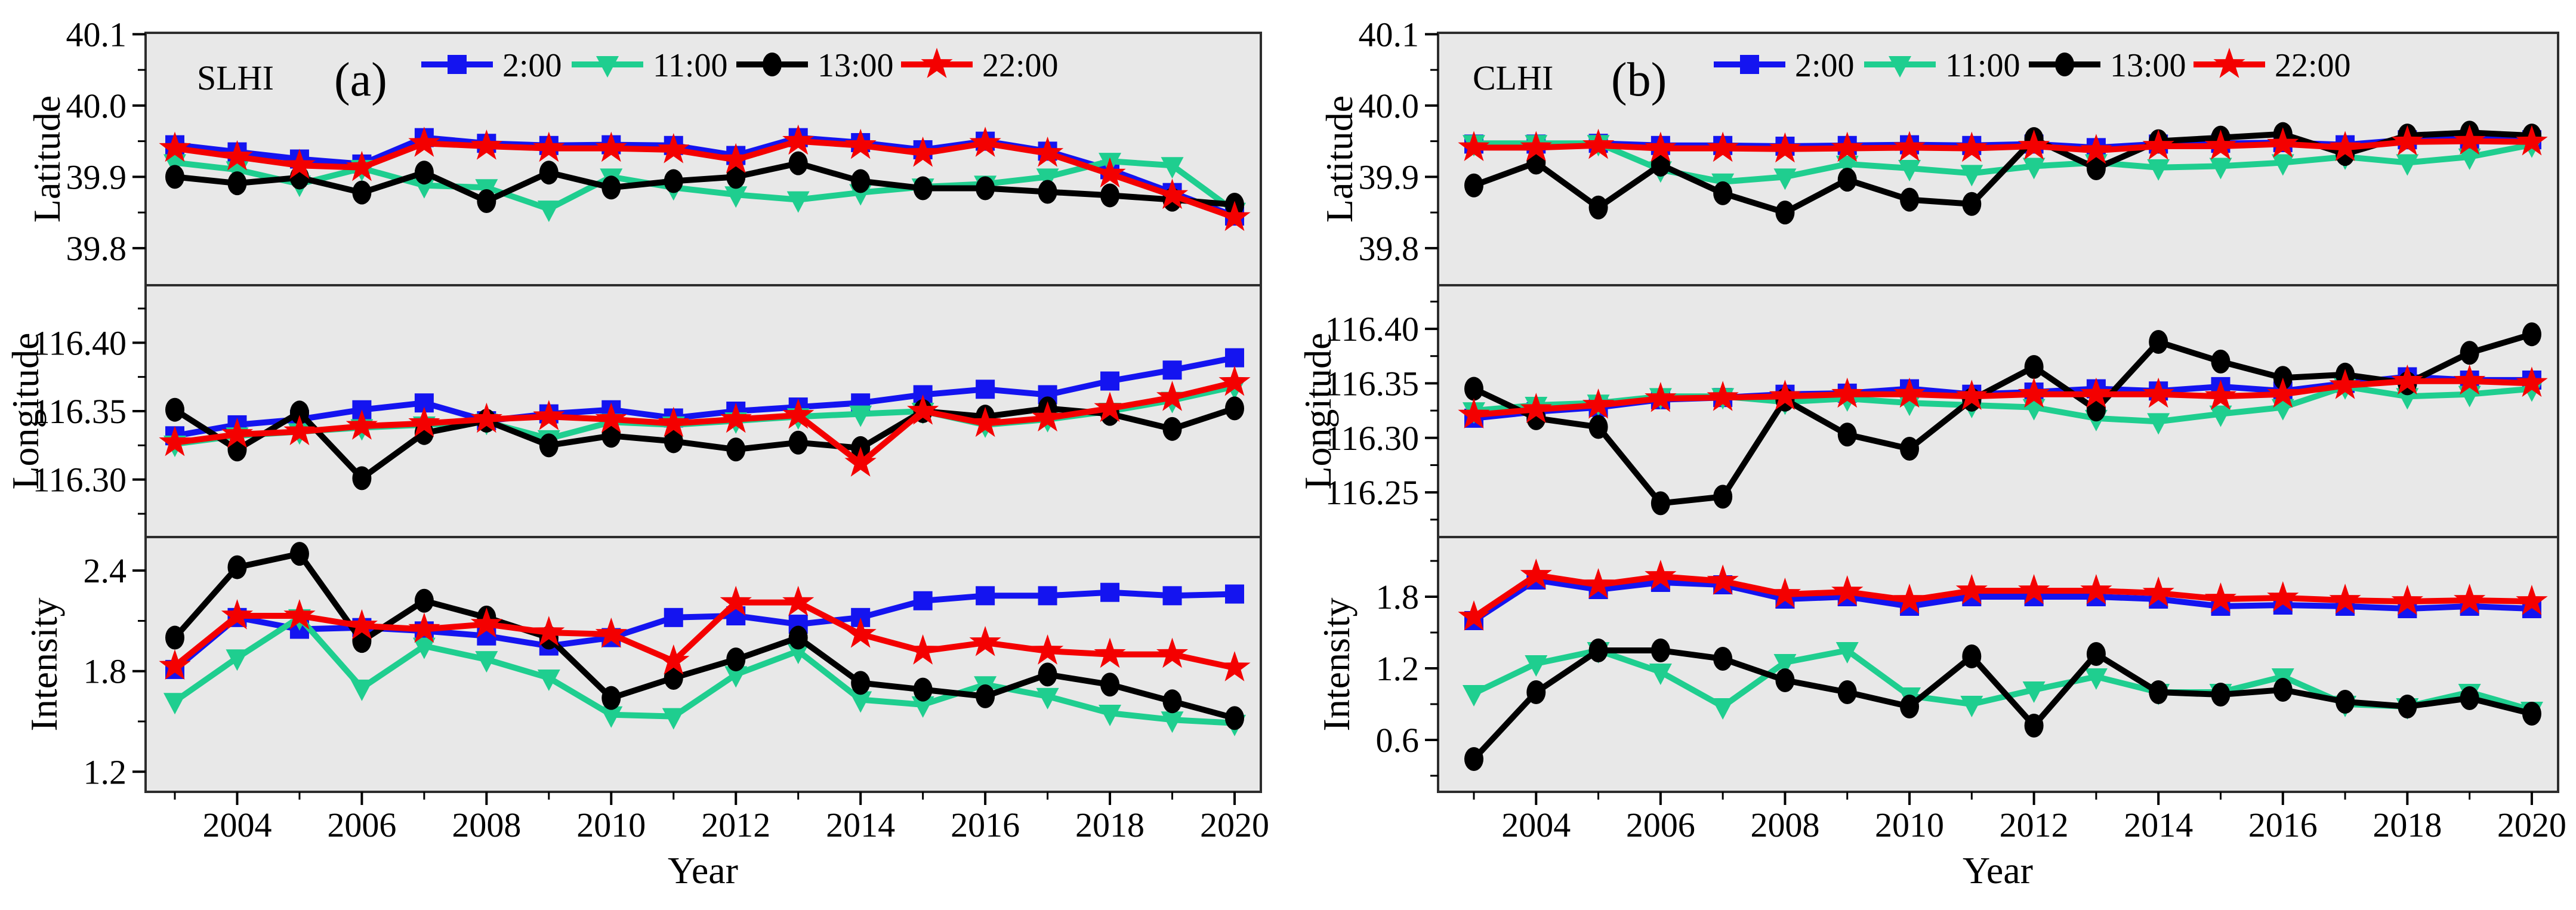  I want to click on svg-text: 116.25, so click(1372, 492).